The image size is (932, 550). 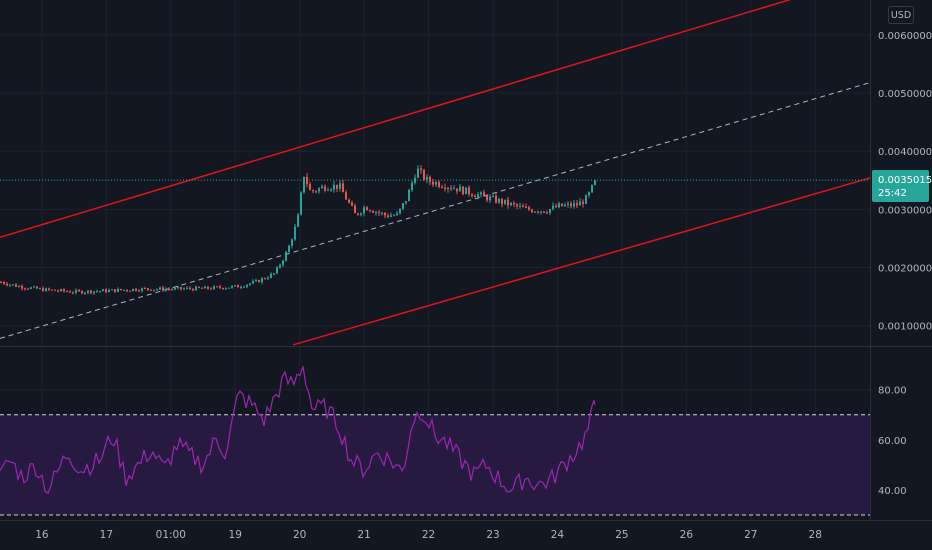 What do you see at coordinates (900, 186) in the screenshot?
I see `last-price-badge-box` at bounding box center [900, 186].